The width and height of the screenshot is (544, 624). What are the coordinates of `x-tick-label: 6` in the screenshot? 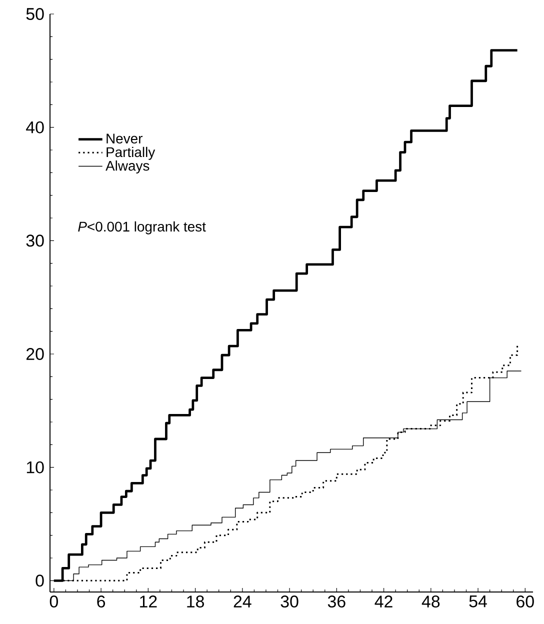 It's located at (101, 602).